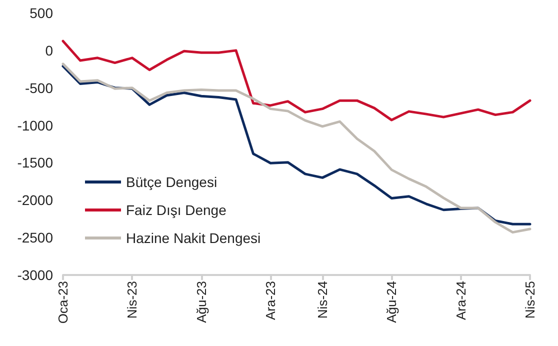 This screenshot has width=558, height=346. What do you see at coordinates (322, 300) in the screenshot?
I see `x-tick-label: Nis-24` at bounding box center [322, 300].